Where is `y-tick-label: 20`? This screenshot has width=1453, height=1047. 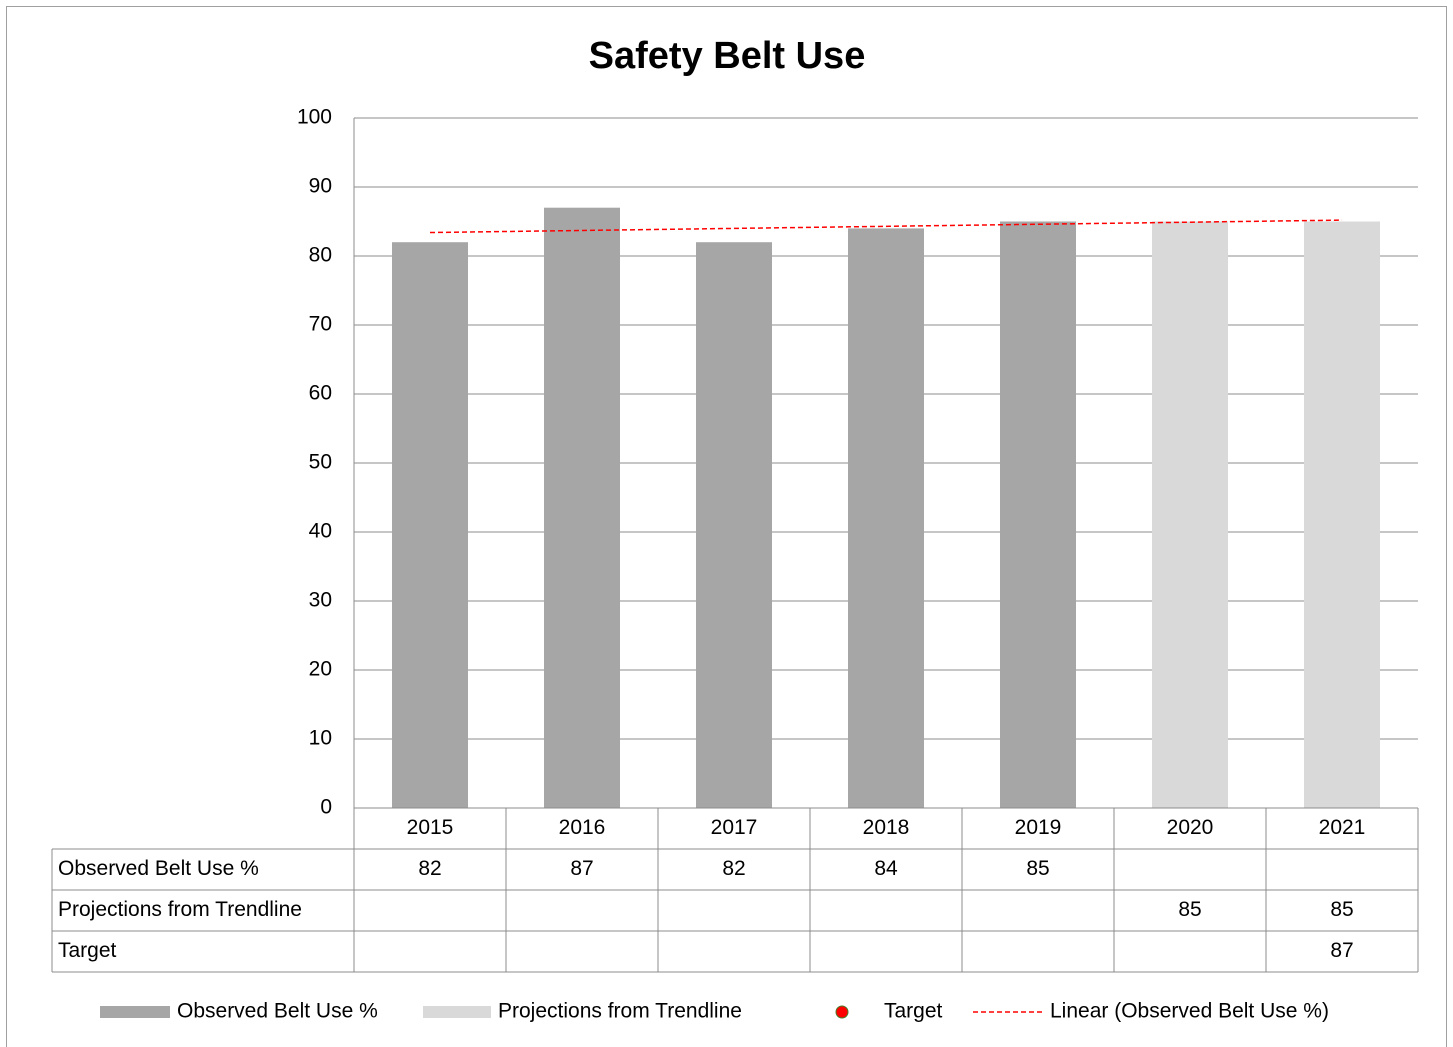 y-tick-label: 20 is located at coordinates (320, 669).